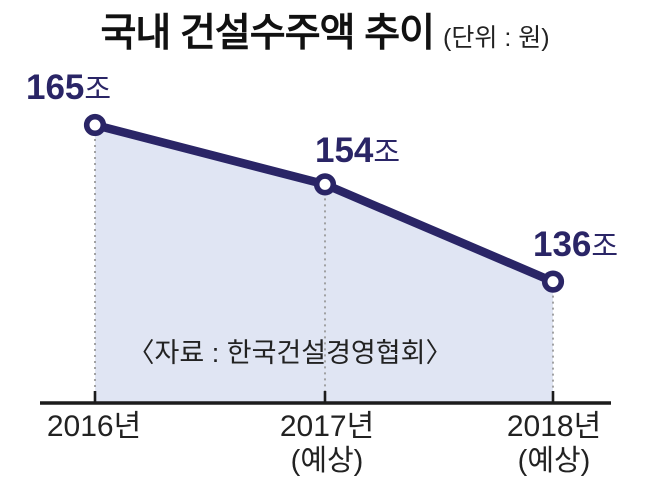 This screenshot has height=493, width=650. I want to click on value-suffix-2018: 조, so click(605, 247).